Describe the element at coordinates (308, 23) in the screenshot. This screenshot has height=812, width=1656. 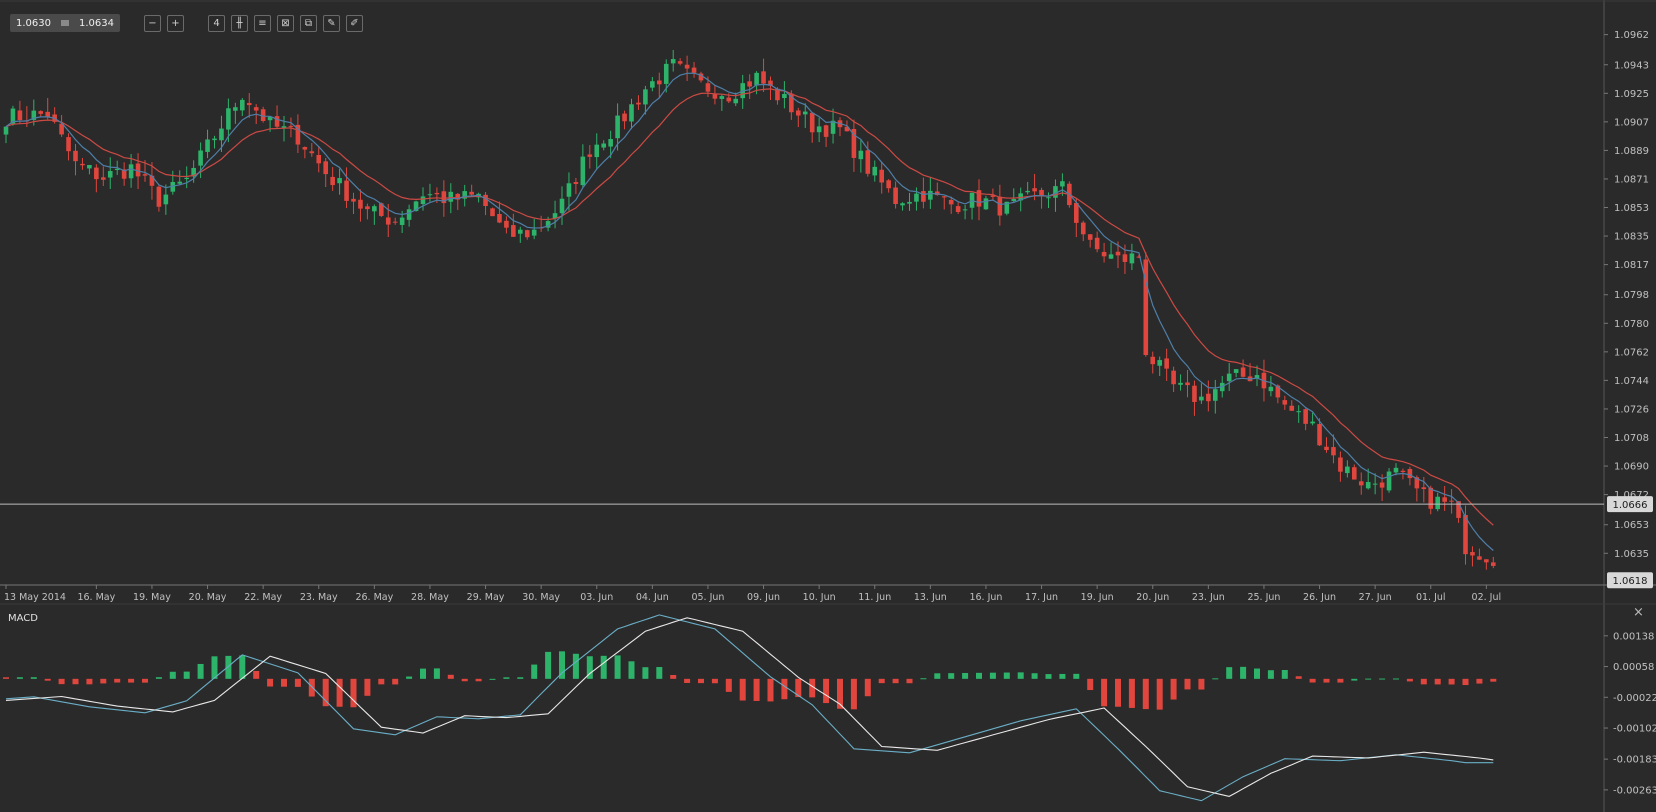
I see `copy-icon: ⧉` at that location.